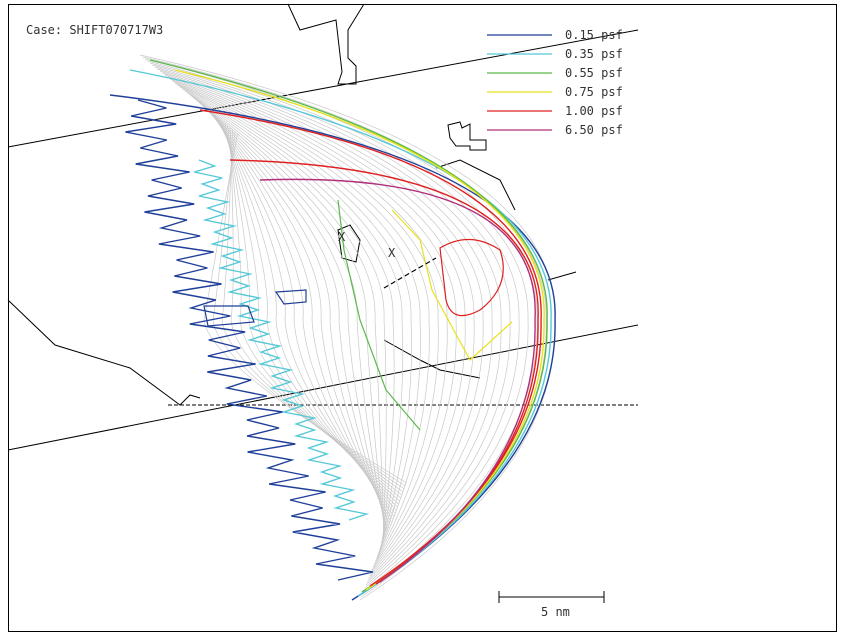 This screenshot has width=841, height=634. Describe the element at coordinates (326, 44) in the screenshot. I see `coast-line-top` at that location.